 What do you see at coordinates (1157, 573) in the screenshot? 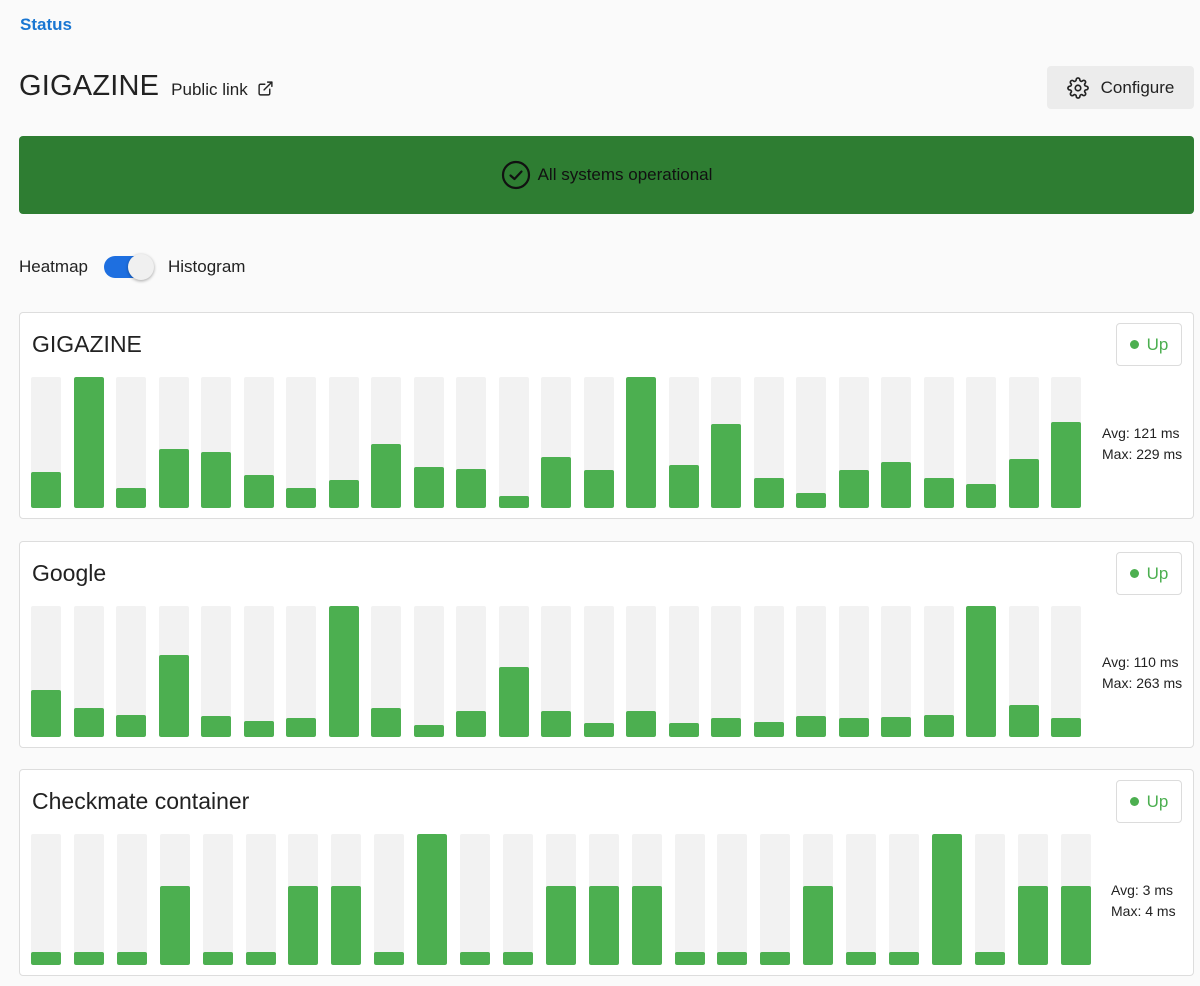
I see `status-badge-label: Up` at bounding box center [1157, 573].